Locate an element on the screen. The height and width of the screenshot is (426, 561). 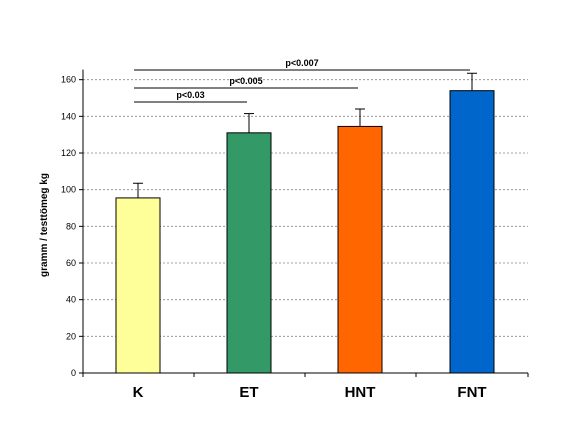
x-tick-label: K is located at coordinates (138, 392).